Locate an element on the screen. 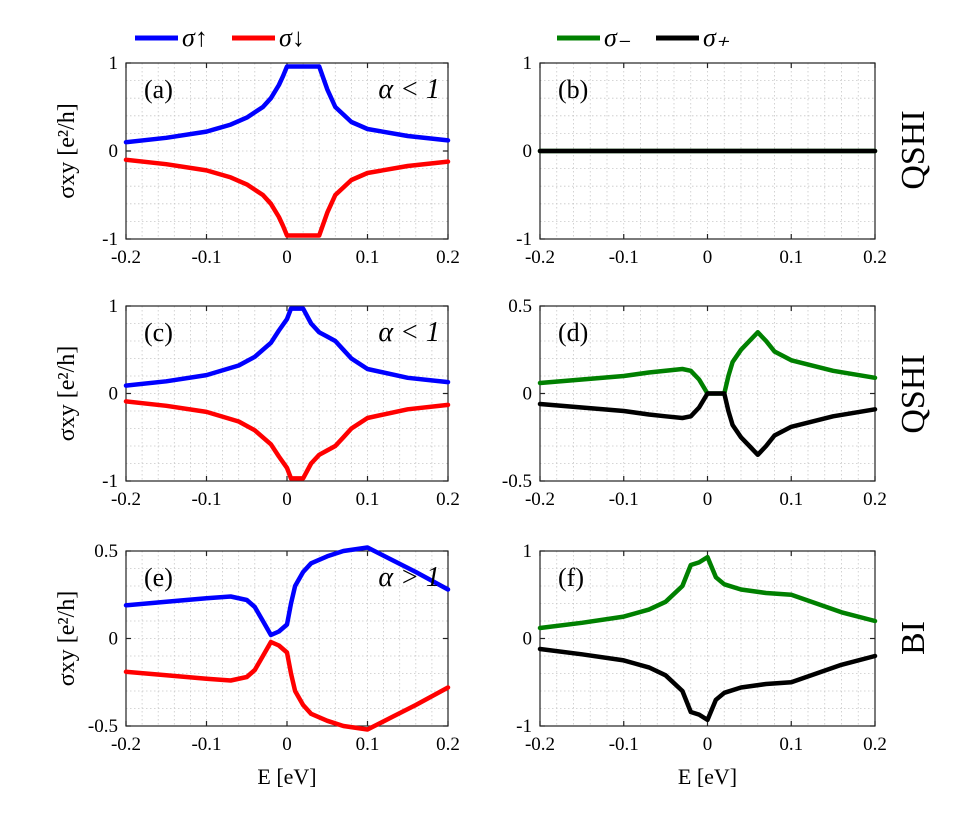 The image size is (968, 818). series-line-σ₋ is located at coordinates (707, 592).